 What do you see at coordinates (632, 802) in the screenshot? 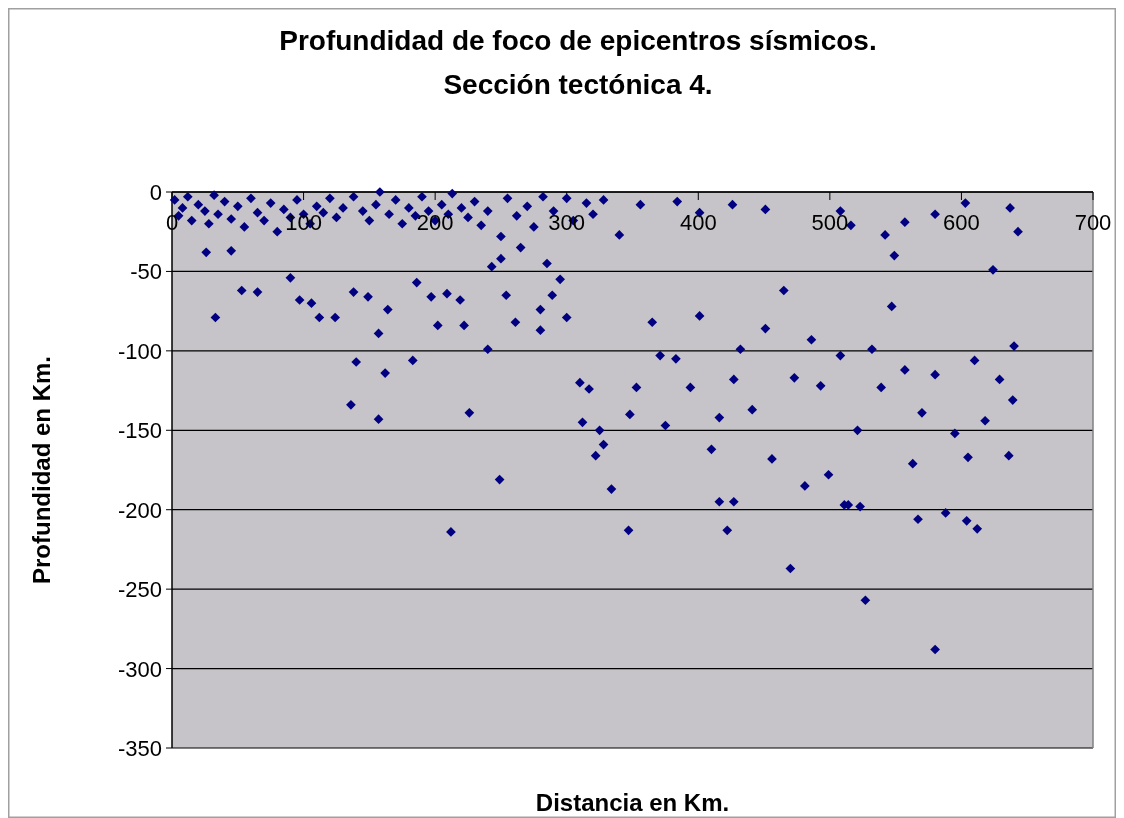
I see `x-axis-title: Distancia en Km.` at bounding box center [632, 802].